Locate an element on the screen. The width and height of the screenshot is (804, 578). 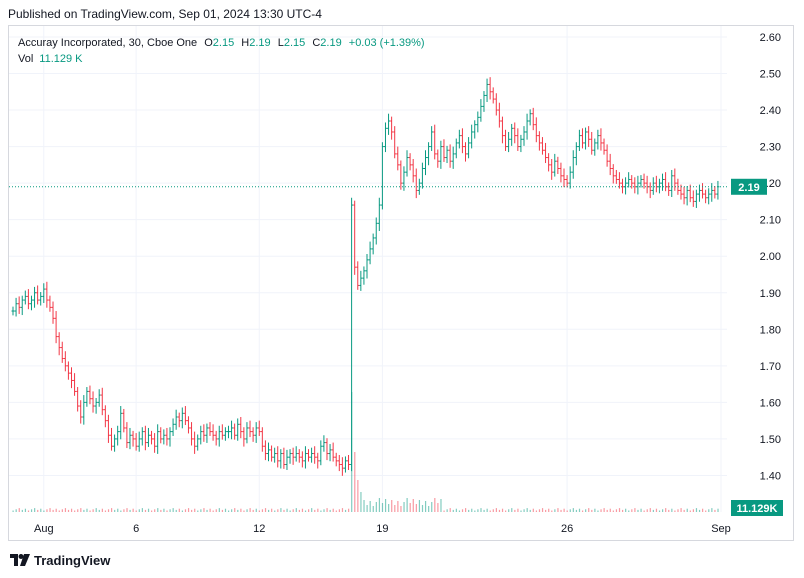
legend-close-label: C is located at coordinates (316, 43).